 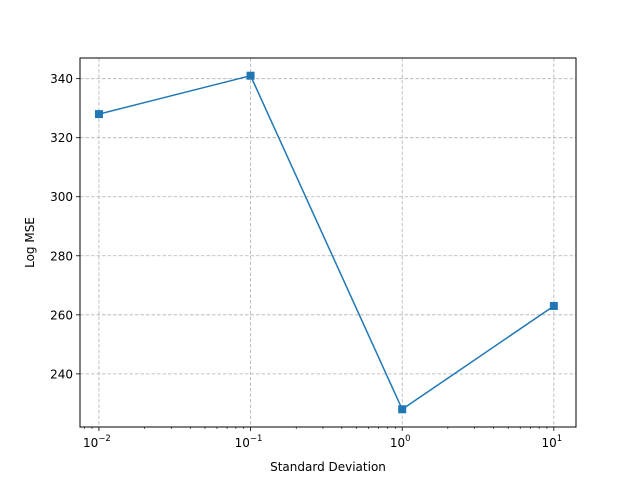 I want to click on y-tick-label: 340, so click(x=61, y=79).